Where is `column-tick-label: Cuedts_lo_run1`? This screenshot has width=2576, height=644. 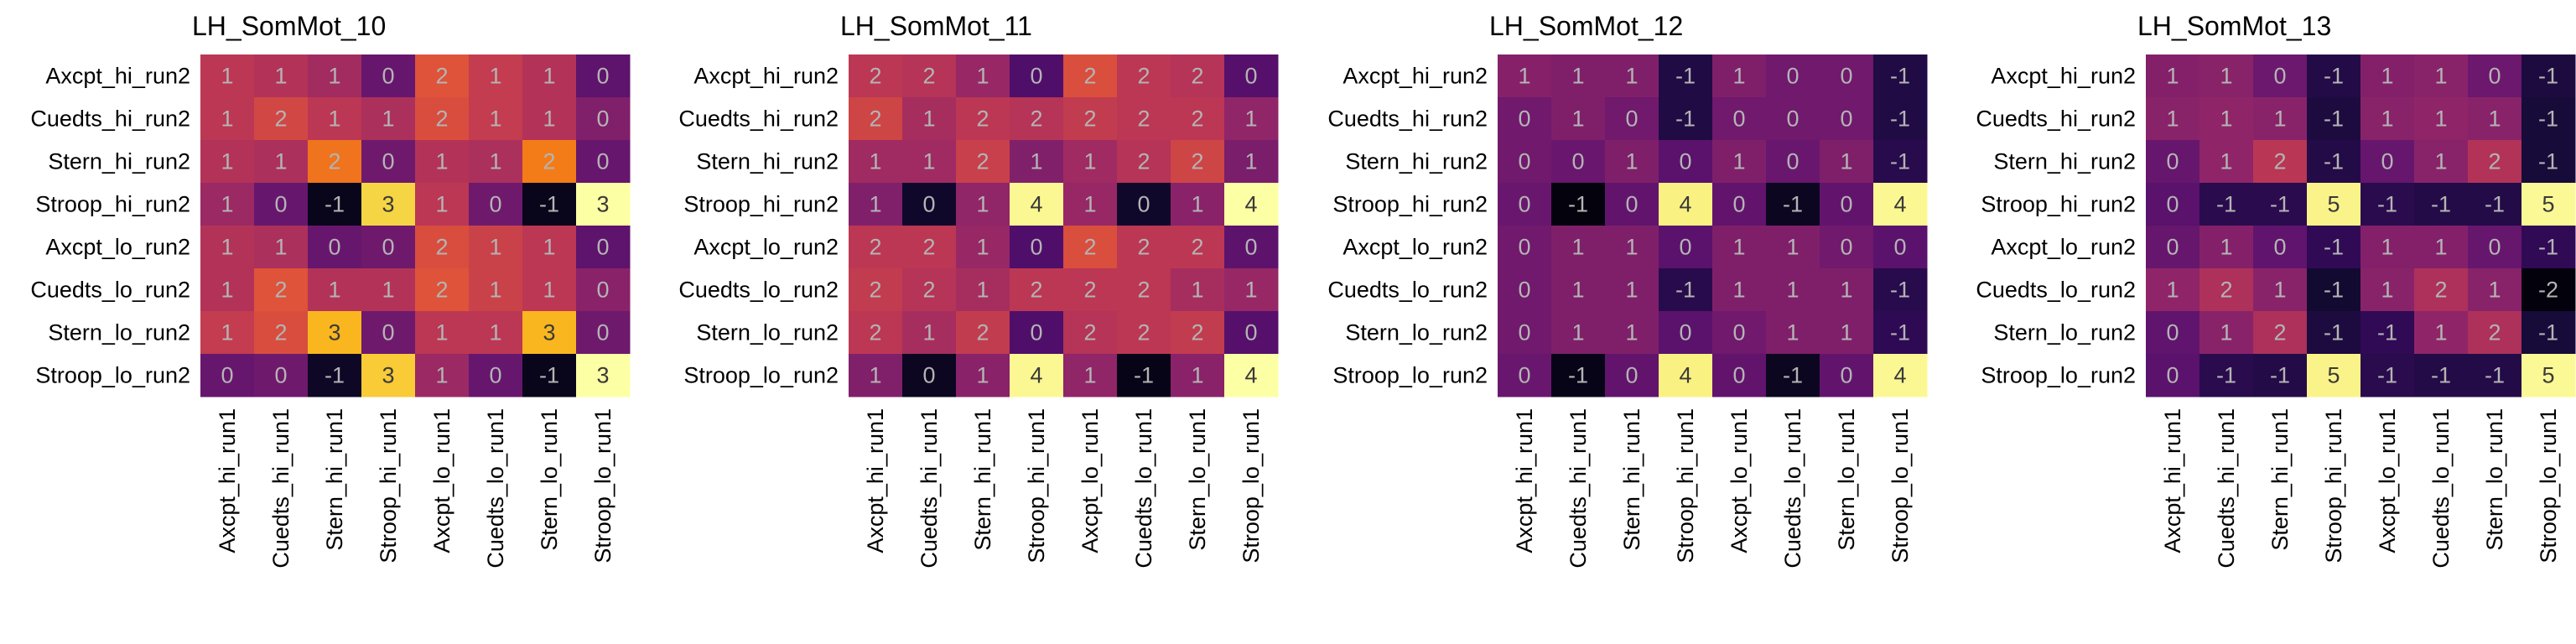
column-tick-label: Cuedts_lo_run1 is located at coordinates (2441, 489).